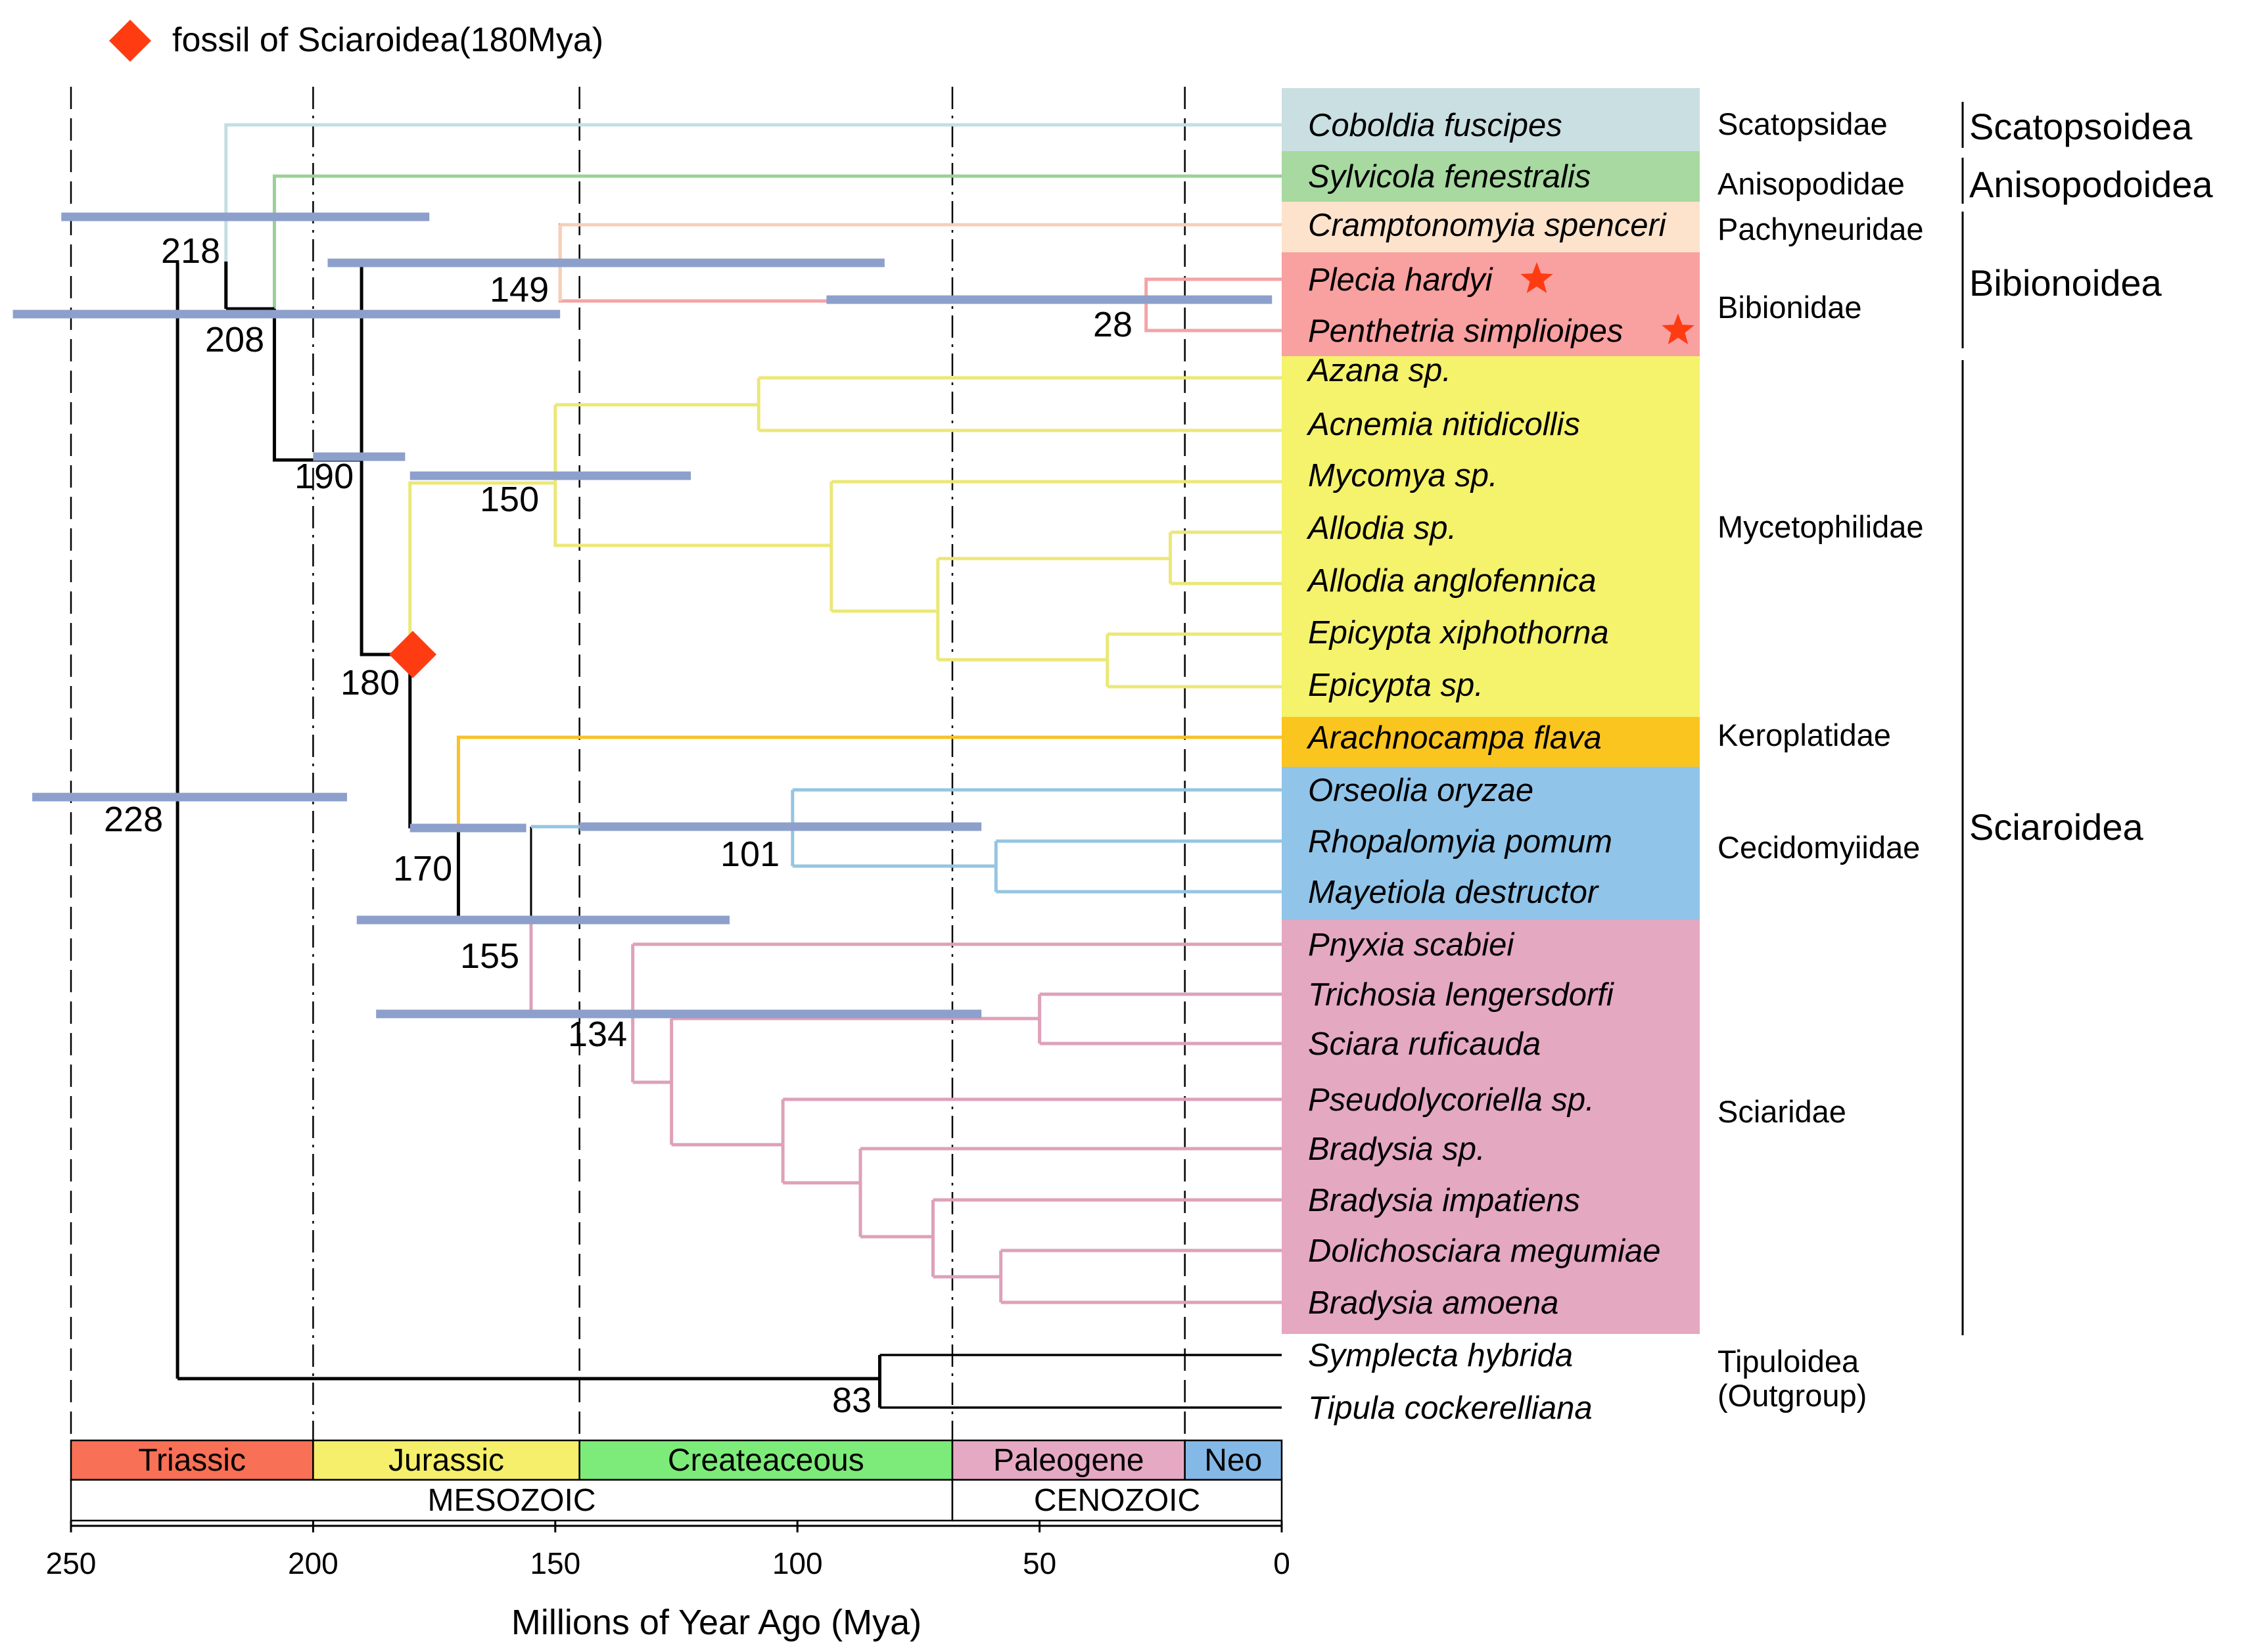  Describe the element at coordinates (1440, 1355) in the screenshot. I see `taxon-label: Symplecta hybrida` at that location.